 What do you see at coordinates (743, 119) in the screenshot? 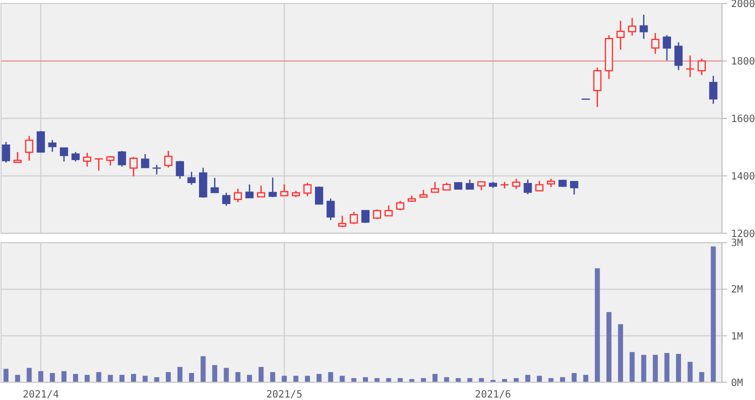
I see `y-tick-label: 1600` at bounding box center [743, 119].